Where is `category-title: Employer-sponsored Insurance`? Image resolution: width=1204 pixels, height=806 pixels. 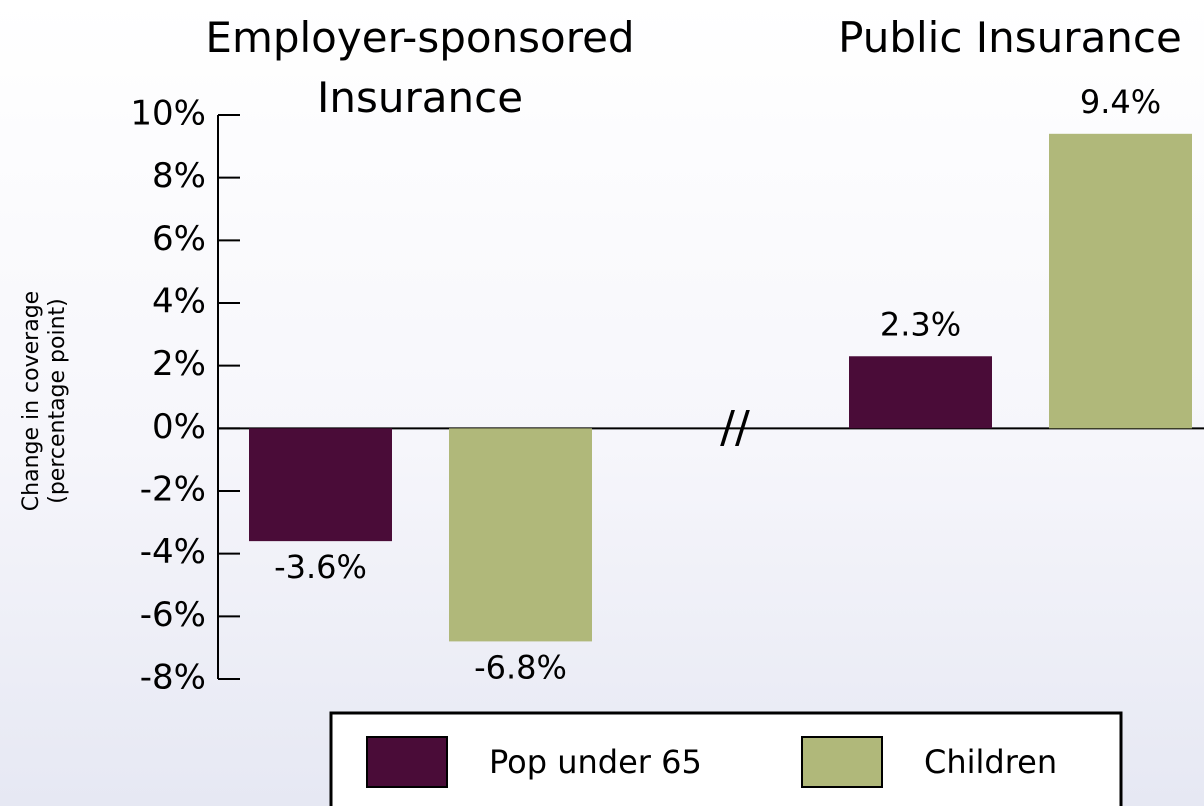
category-title: Employer-sponsored Insurance is located at coordinates (420, 67).